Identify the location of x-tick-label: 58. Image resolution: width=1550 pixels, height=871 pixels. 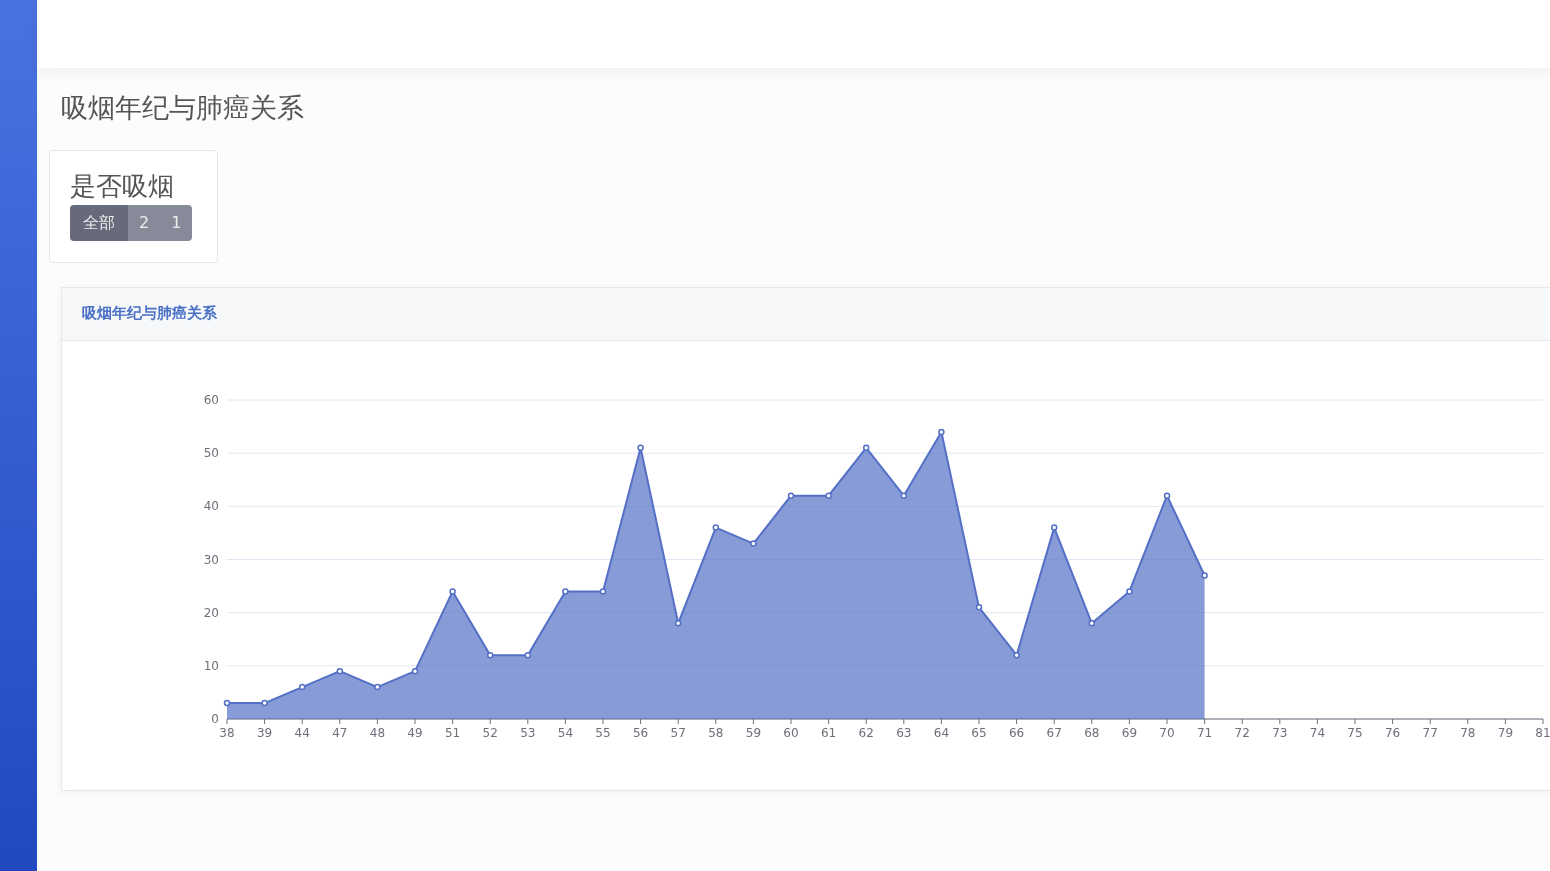
(716, 733).